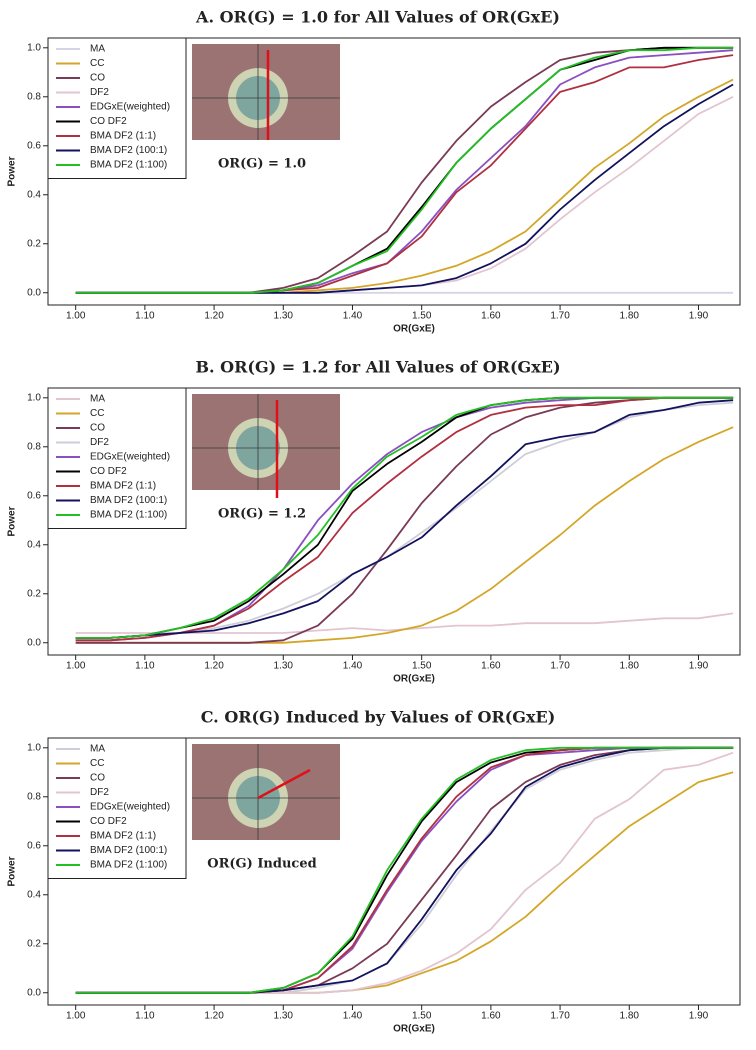 The image size is (756, 1050). I want to click on inset-label: OR(G) = 1.0, so click(262, 164).